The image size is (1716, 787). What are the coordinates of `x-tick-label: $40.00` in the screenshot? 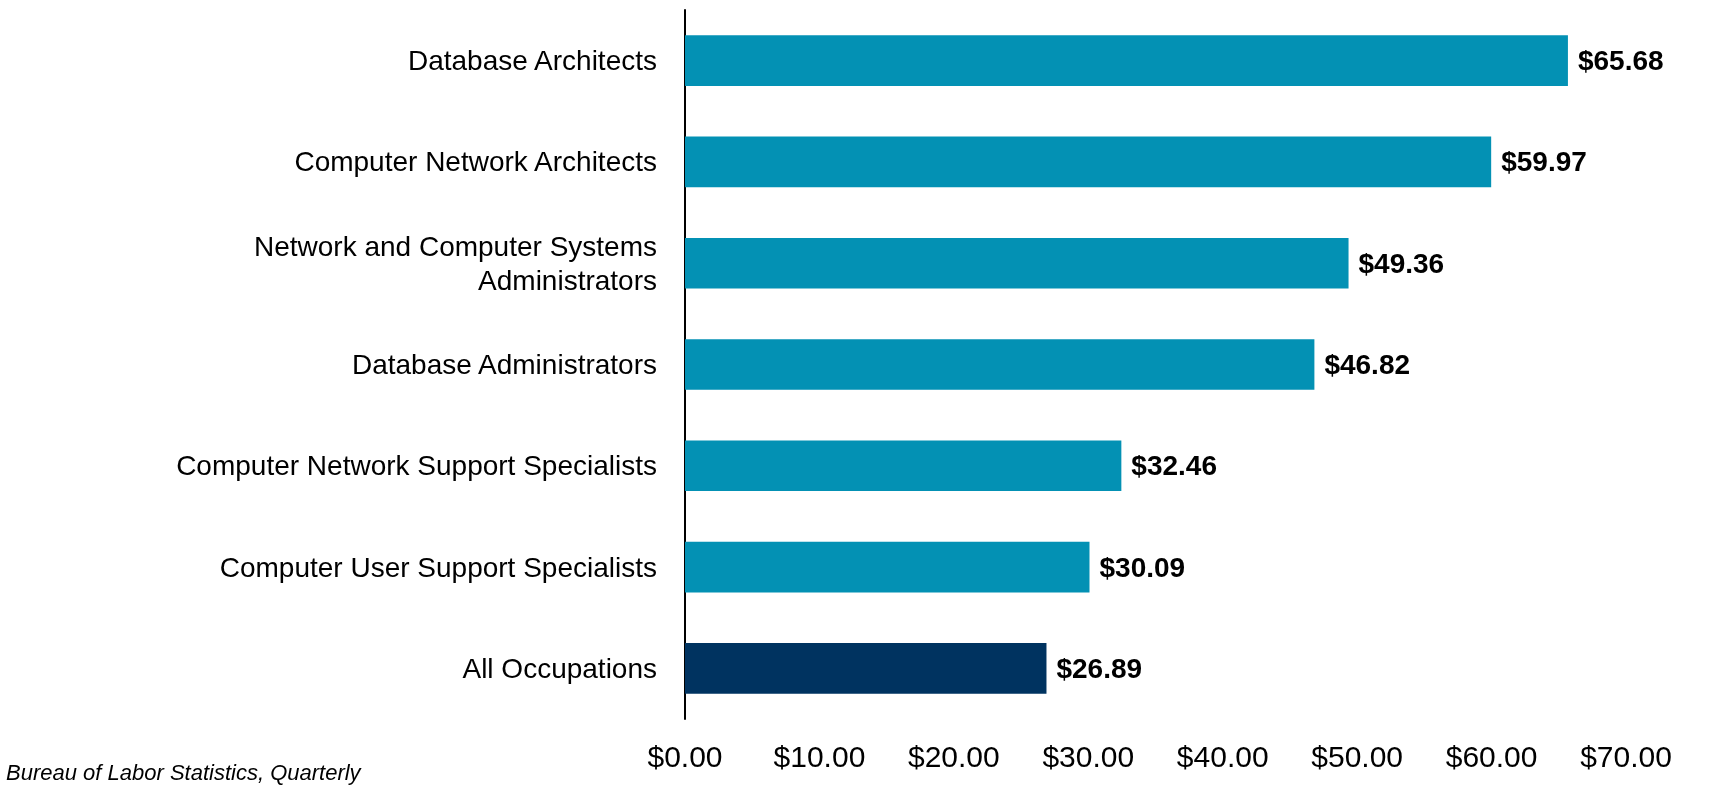 It's located at (1222, 756).